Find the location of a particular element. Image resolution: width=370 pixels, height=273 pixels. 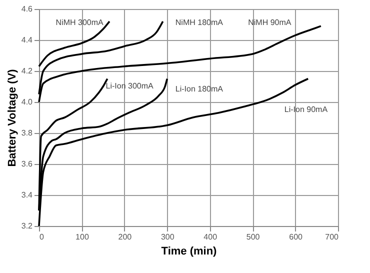

x-tick-label: 600 is located at coordinates (296, 237).